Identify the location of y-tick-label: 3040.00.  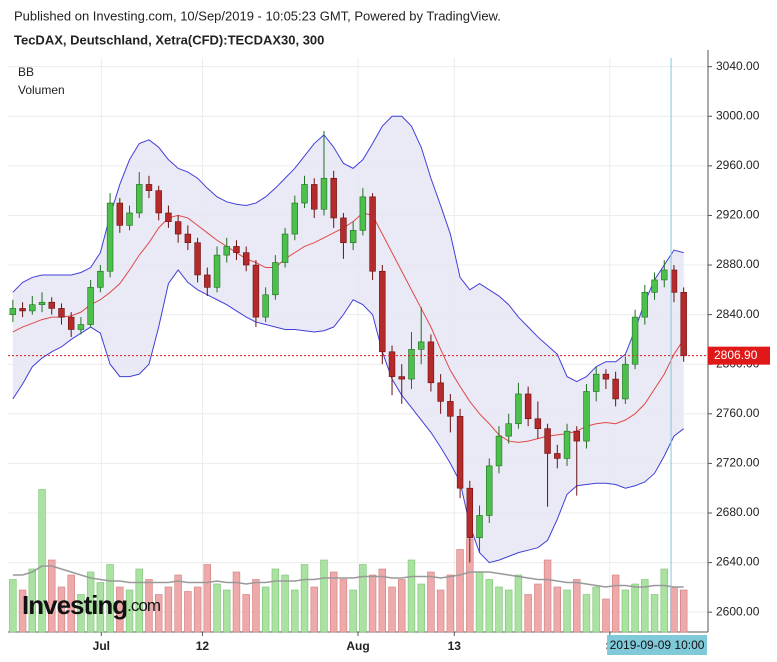
(738, 66).